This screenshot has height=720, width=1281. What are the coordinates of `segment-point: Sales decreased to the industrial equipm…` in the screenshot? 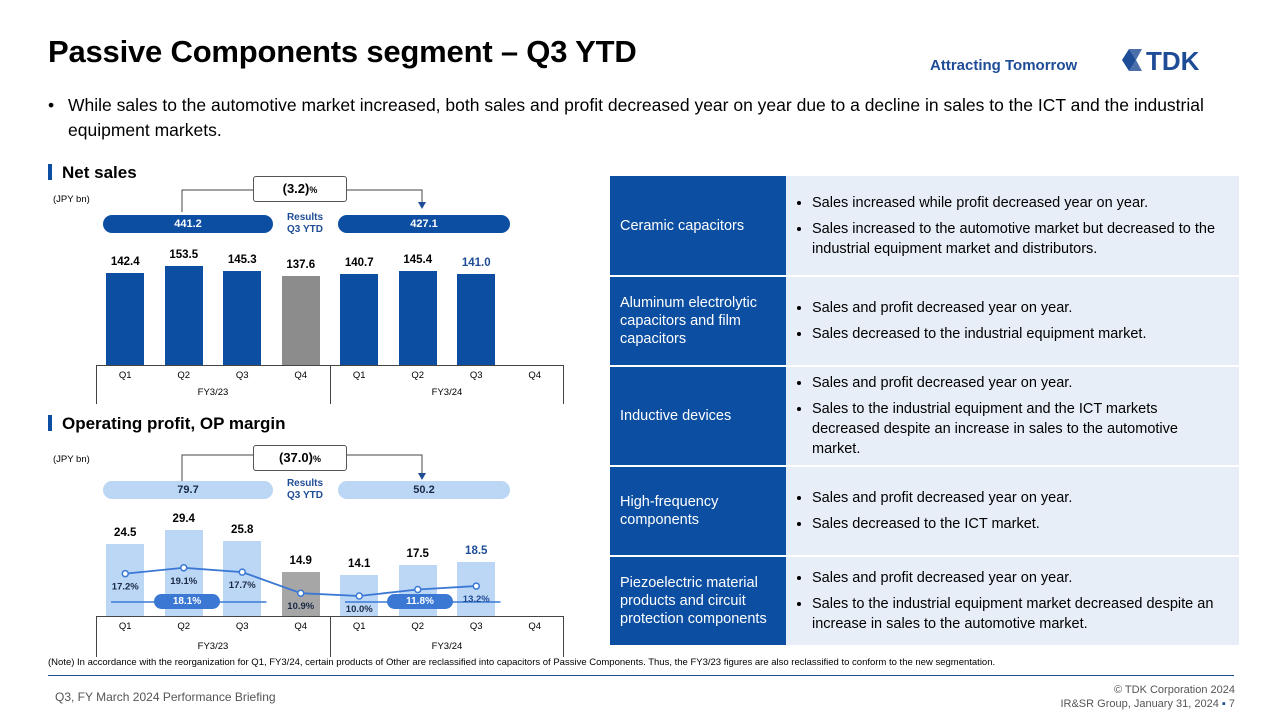 It's located at (1019, 334).